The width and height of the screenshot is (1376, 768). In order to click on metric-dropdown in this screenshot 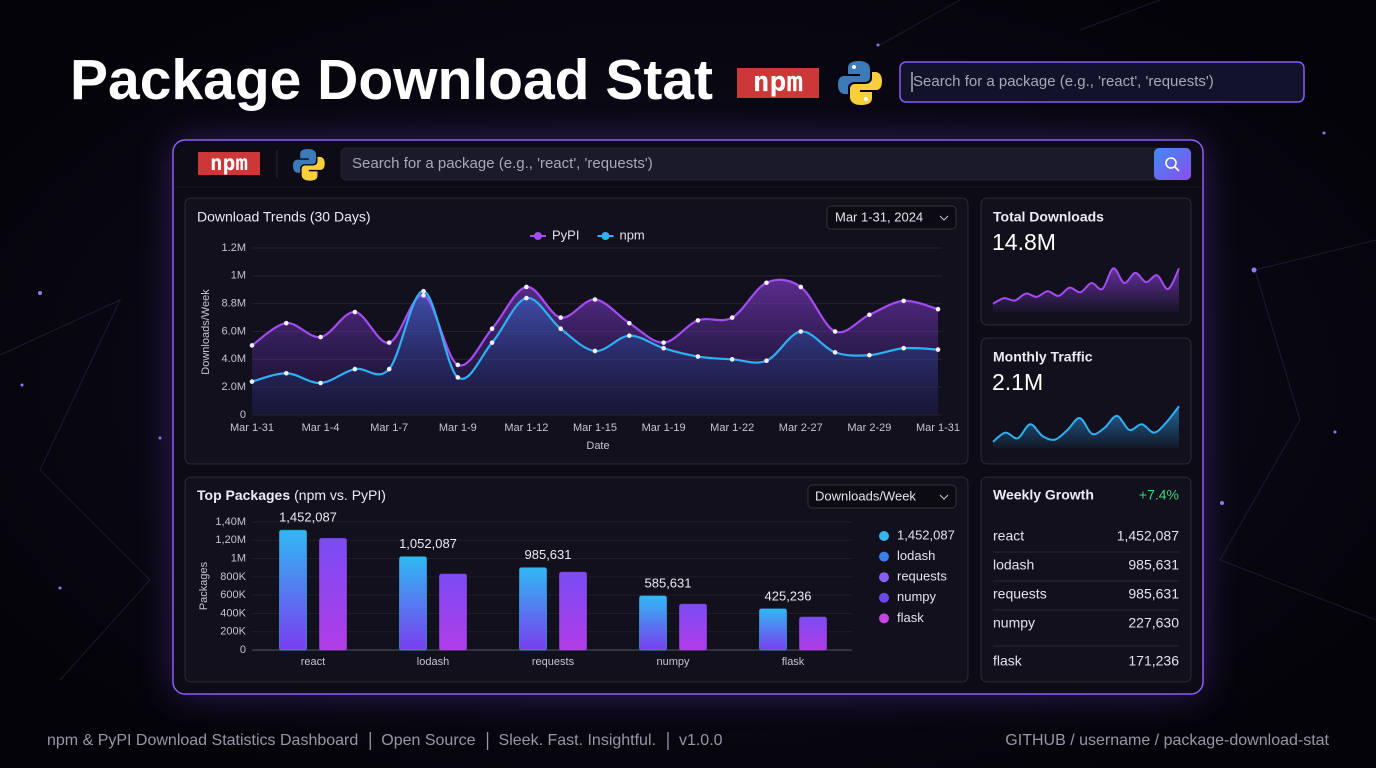, I will do `click(882, 496)`.